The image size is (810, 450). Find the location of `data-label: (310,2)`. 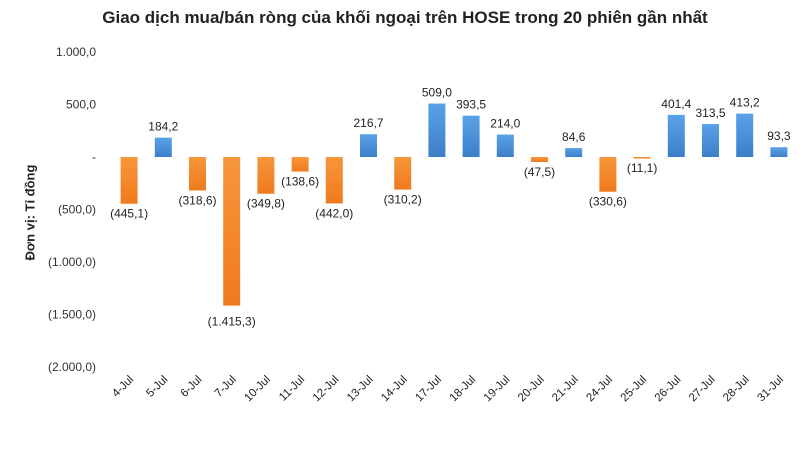

data-label: (310,2) is located at coordinates (403, 200).